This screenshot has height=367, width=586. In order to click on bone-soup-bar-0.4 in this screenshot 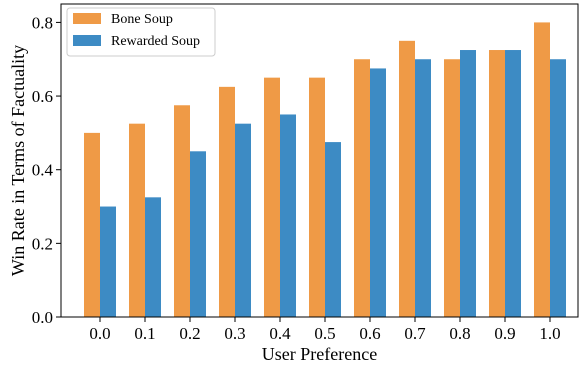, I will do `click(272, 197)`.